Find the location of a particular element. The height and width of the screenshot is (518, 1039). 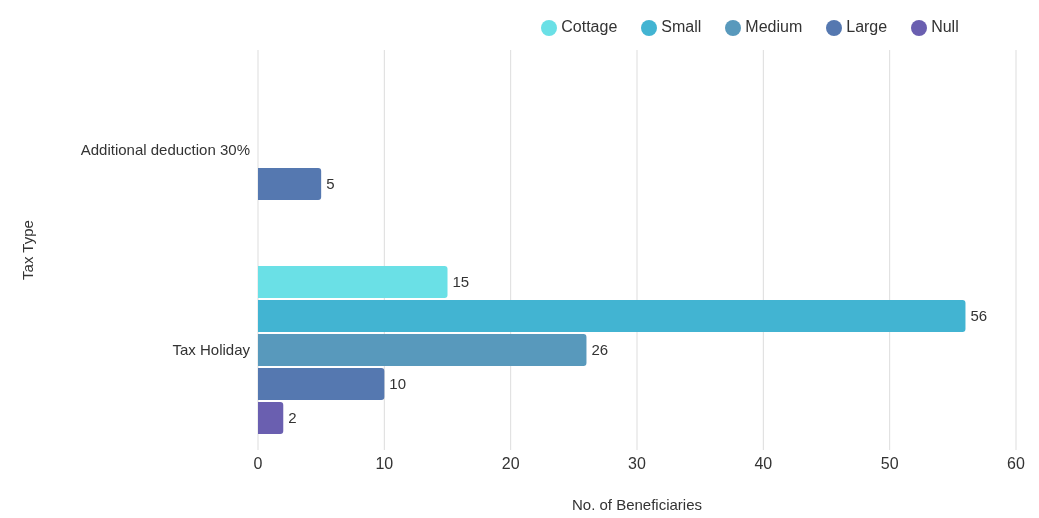

legend-label: Large is located at coordinates (867, 26).